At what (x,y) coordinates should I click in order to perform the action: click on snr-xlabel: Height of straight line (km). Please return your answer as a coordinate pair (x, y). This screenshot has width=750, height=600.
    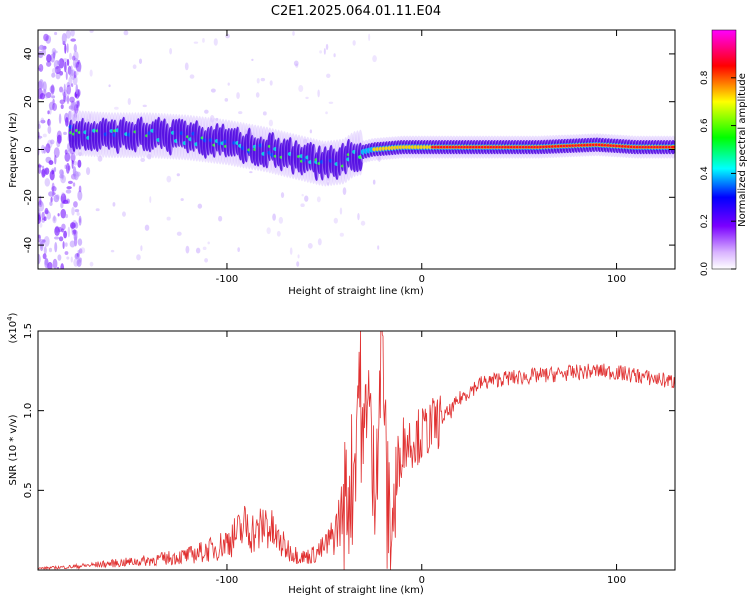
    Looking at the image, I should click on (356, 590).